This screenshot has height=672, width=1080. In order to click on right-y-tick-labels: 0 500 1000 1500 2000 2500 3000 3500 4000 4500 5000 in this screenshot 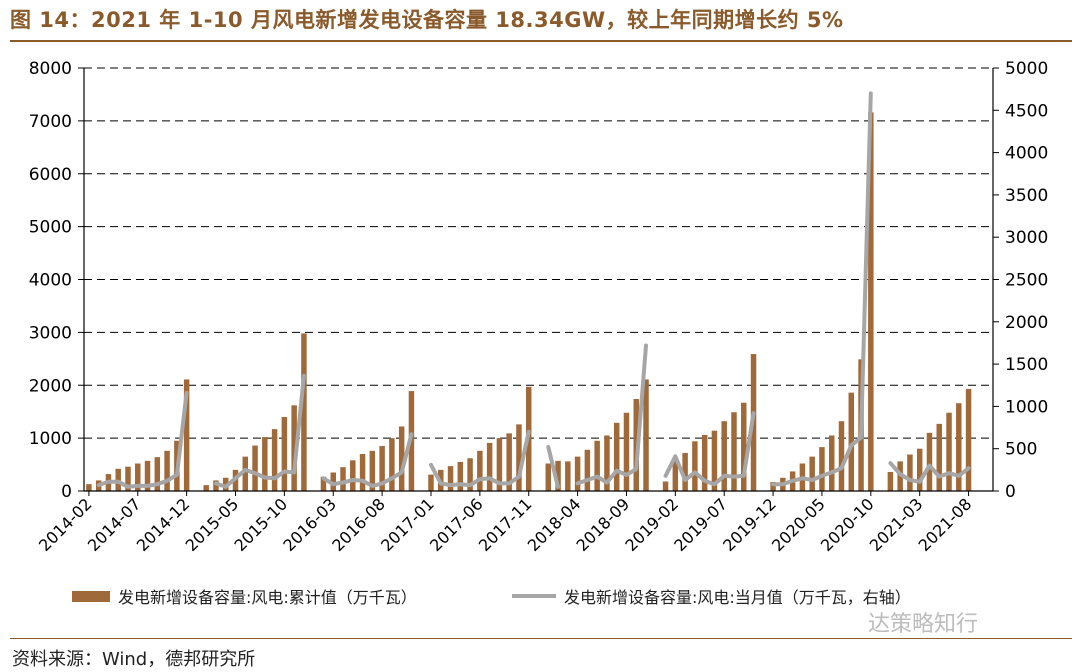, I will do `click(1026, 280)`.